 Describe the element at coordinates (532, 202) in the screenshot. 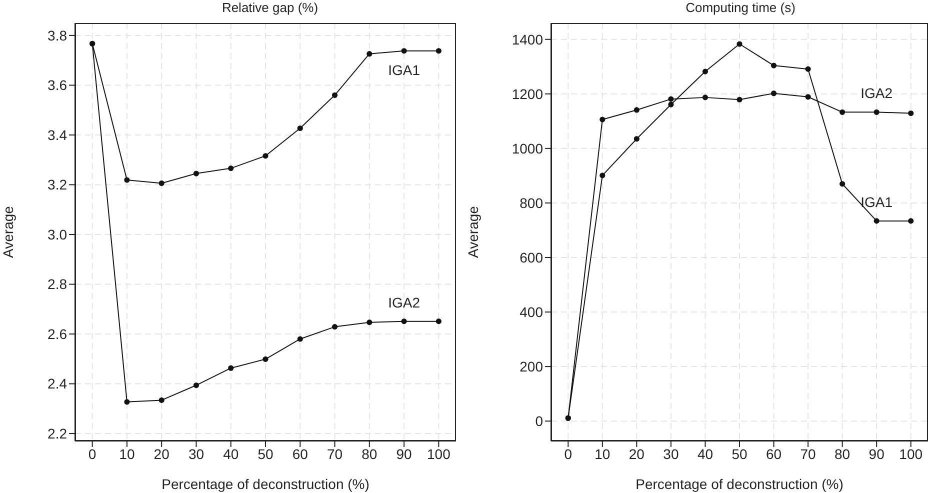

I see `y-tick-label: 800` at that location.